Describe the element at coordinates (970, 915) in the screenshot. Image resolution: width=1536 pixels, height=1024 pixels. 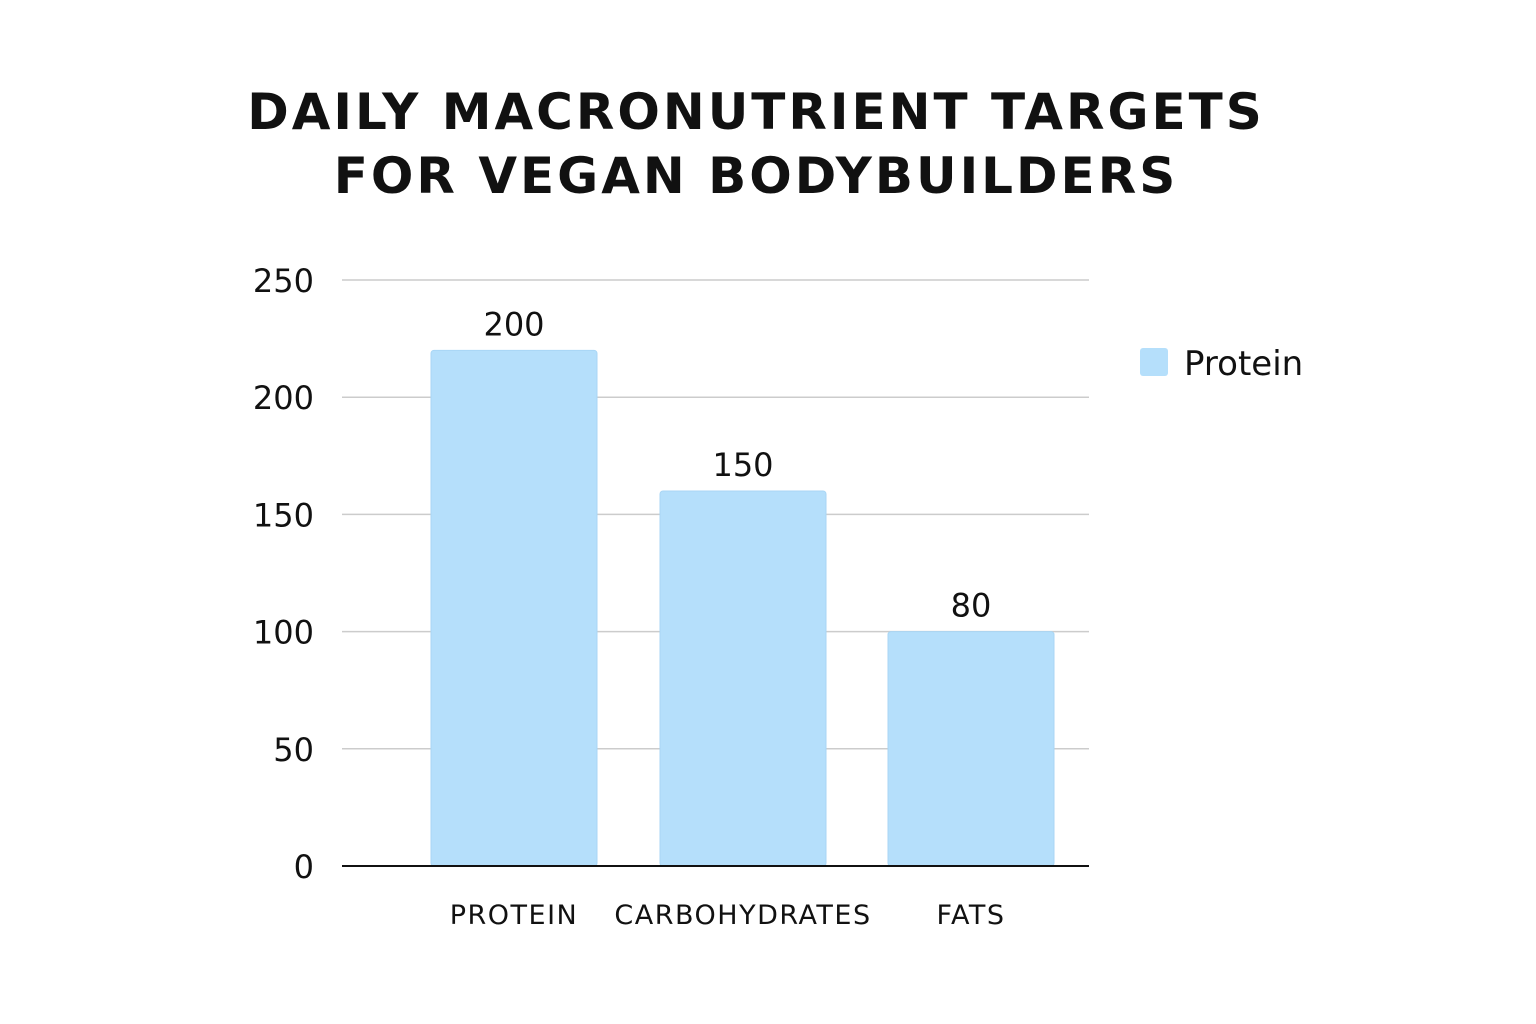
I see `x-category-label: FATS` at that location.